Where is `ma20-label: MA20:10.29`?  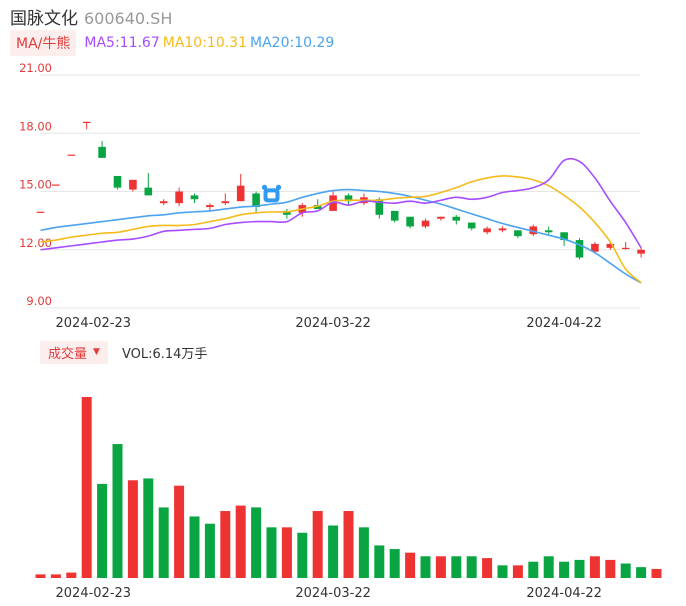 ma20-label: MA20:10.29 is located at coordinates (292, 43).